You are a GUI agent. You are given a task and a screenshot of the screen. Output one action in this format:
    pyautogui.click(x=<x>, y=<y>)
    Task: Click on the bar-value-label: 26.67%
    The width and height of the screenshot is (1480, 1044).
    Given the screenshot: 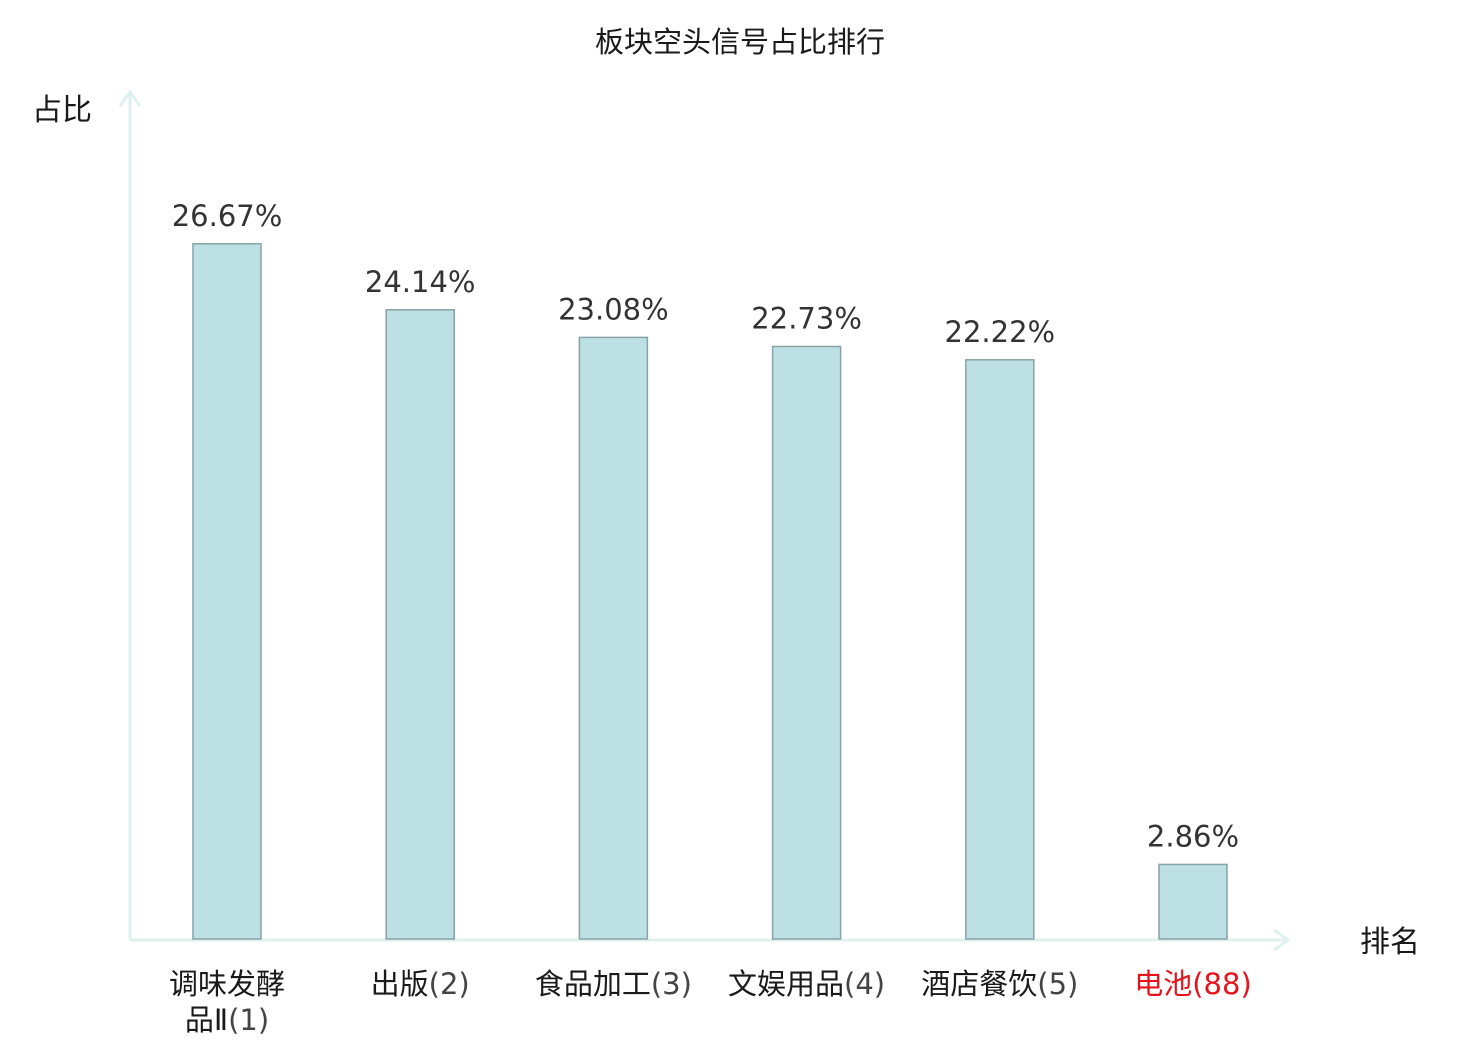 What is the action you would take?
    pyautogui.click(x=227, y=216)
    